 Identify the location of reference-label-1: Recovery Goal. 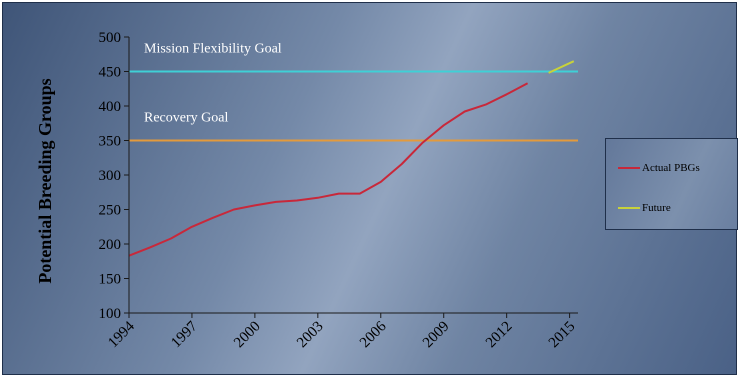
(186, 118).